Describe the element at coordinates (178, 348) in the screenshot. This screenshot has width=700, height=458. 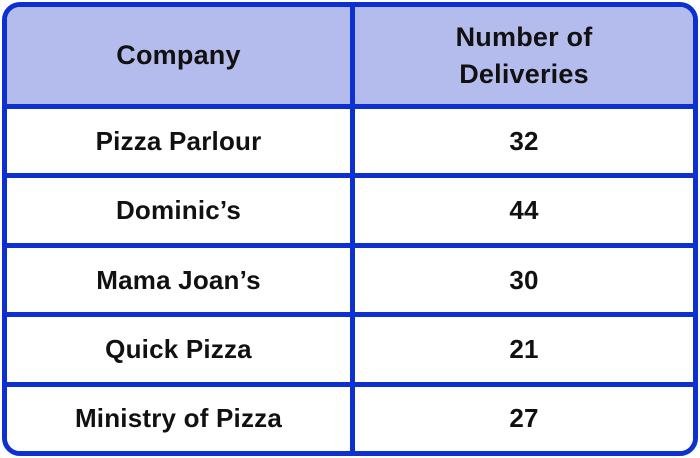
I see `company-cell: Quick Pizza` at that location.